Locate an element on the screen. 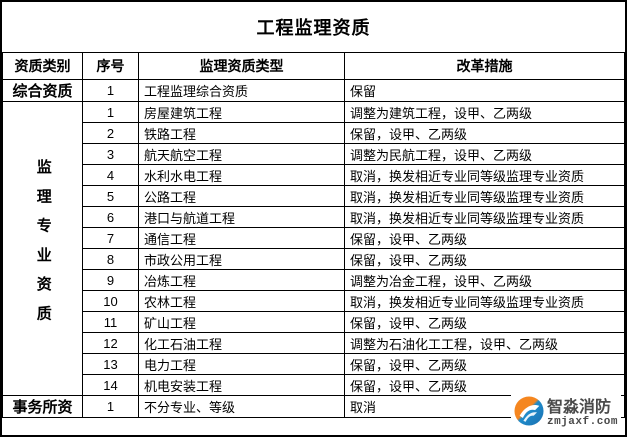 This screenshot has height=437, width=627. qualification-type-cell: 水利水电工程 is located at coordinates (241, 175).